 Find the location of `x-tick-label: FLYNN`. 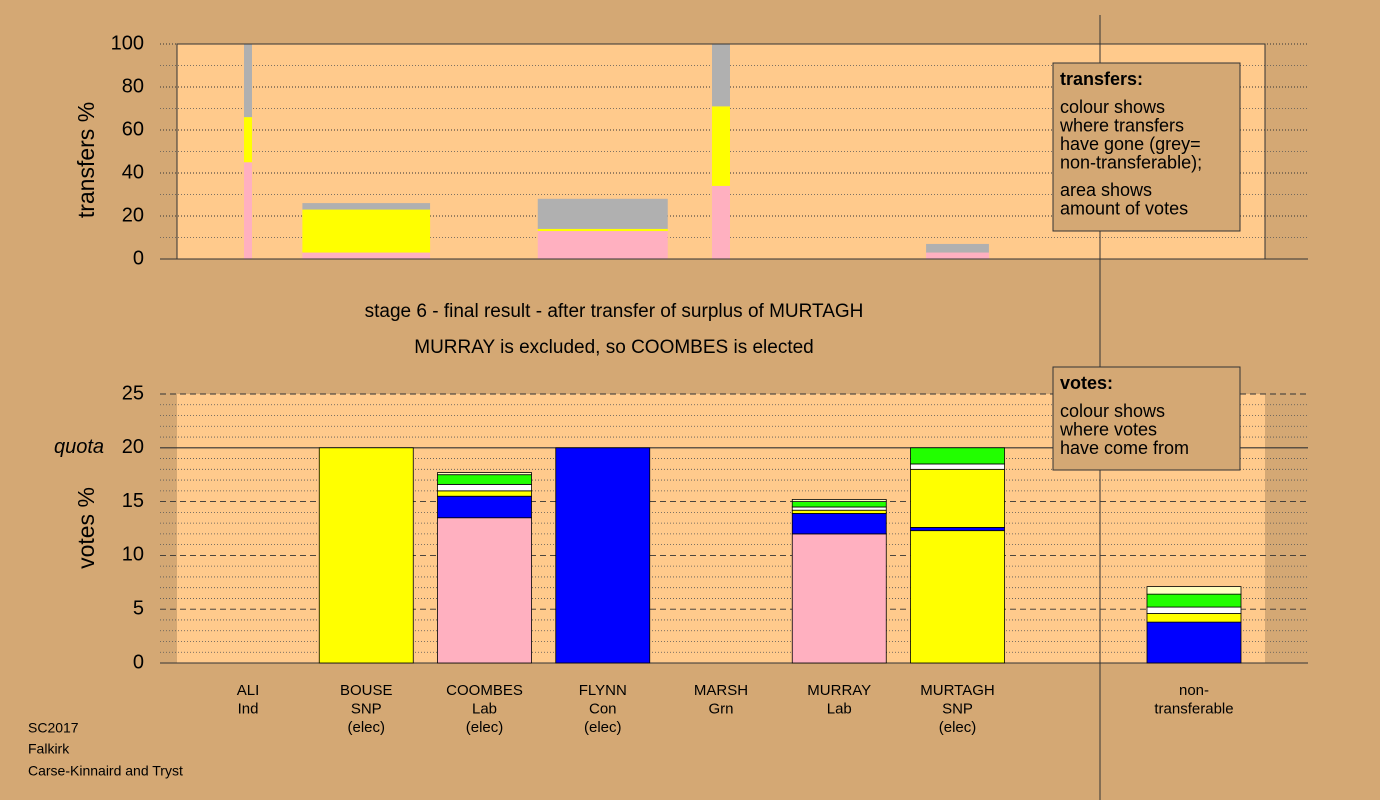

x-tick-label: FLYNN is located at coordinates (603, 690).